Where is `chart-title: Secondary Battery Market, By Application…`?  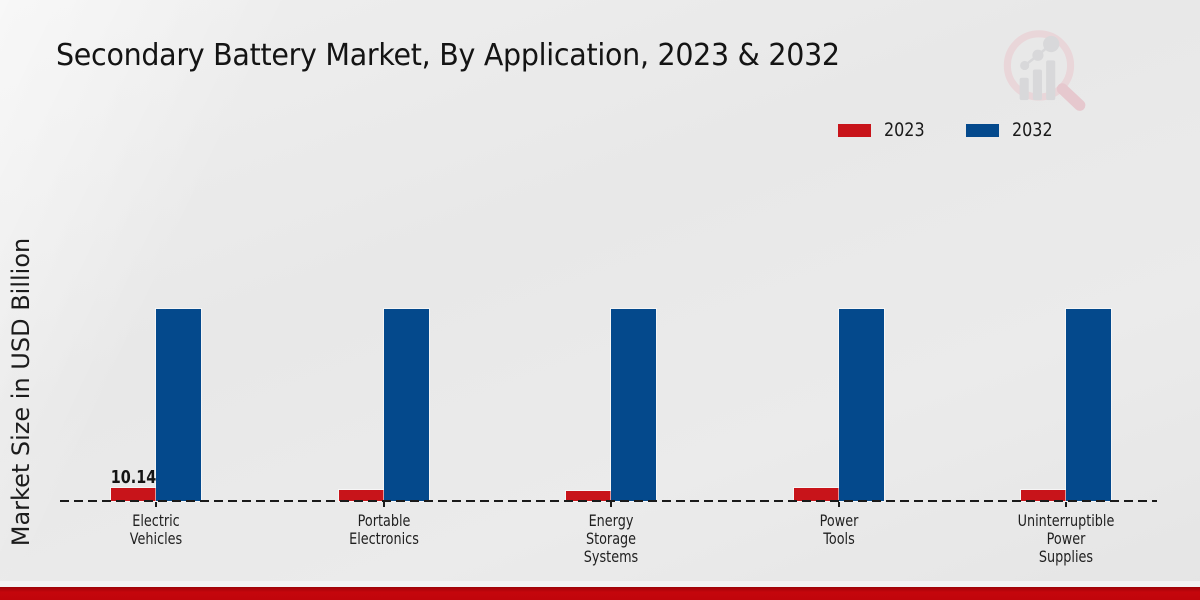 chart-title: Secondary Battery Market, By Application… is located at coordinates (448, 55).